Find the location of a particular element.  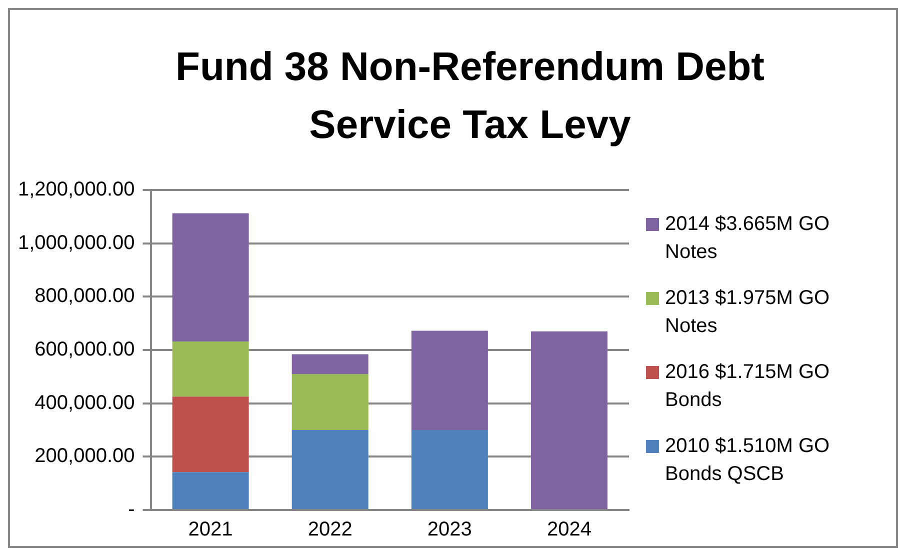

chart-title: Fund 38 Non-Referendum Debt Service Tax Levy is located at coordinates (470, 96).